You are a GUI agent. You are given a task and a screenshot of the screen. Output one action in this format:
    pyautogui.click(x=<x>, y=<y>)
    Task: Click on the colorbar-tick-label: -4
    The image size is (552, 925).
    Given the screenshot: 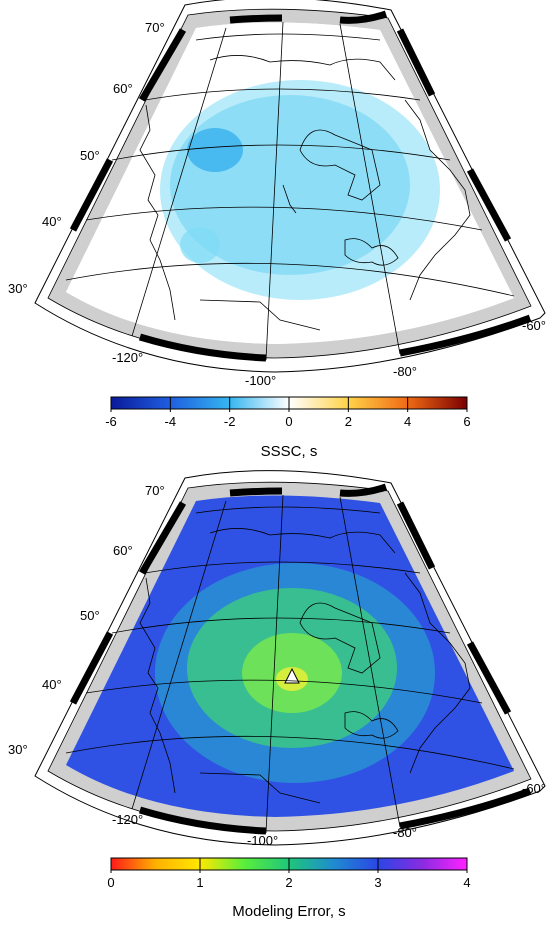 What is the action you would take?
    pyautogui.click(x=171, y=421)
    